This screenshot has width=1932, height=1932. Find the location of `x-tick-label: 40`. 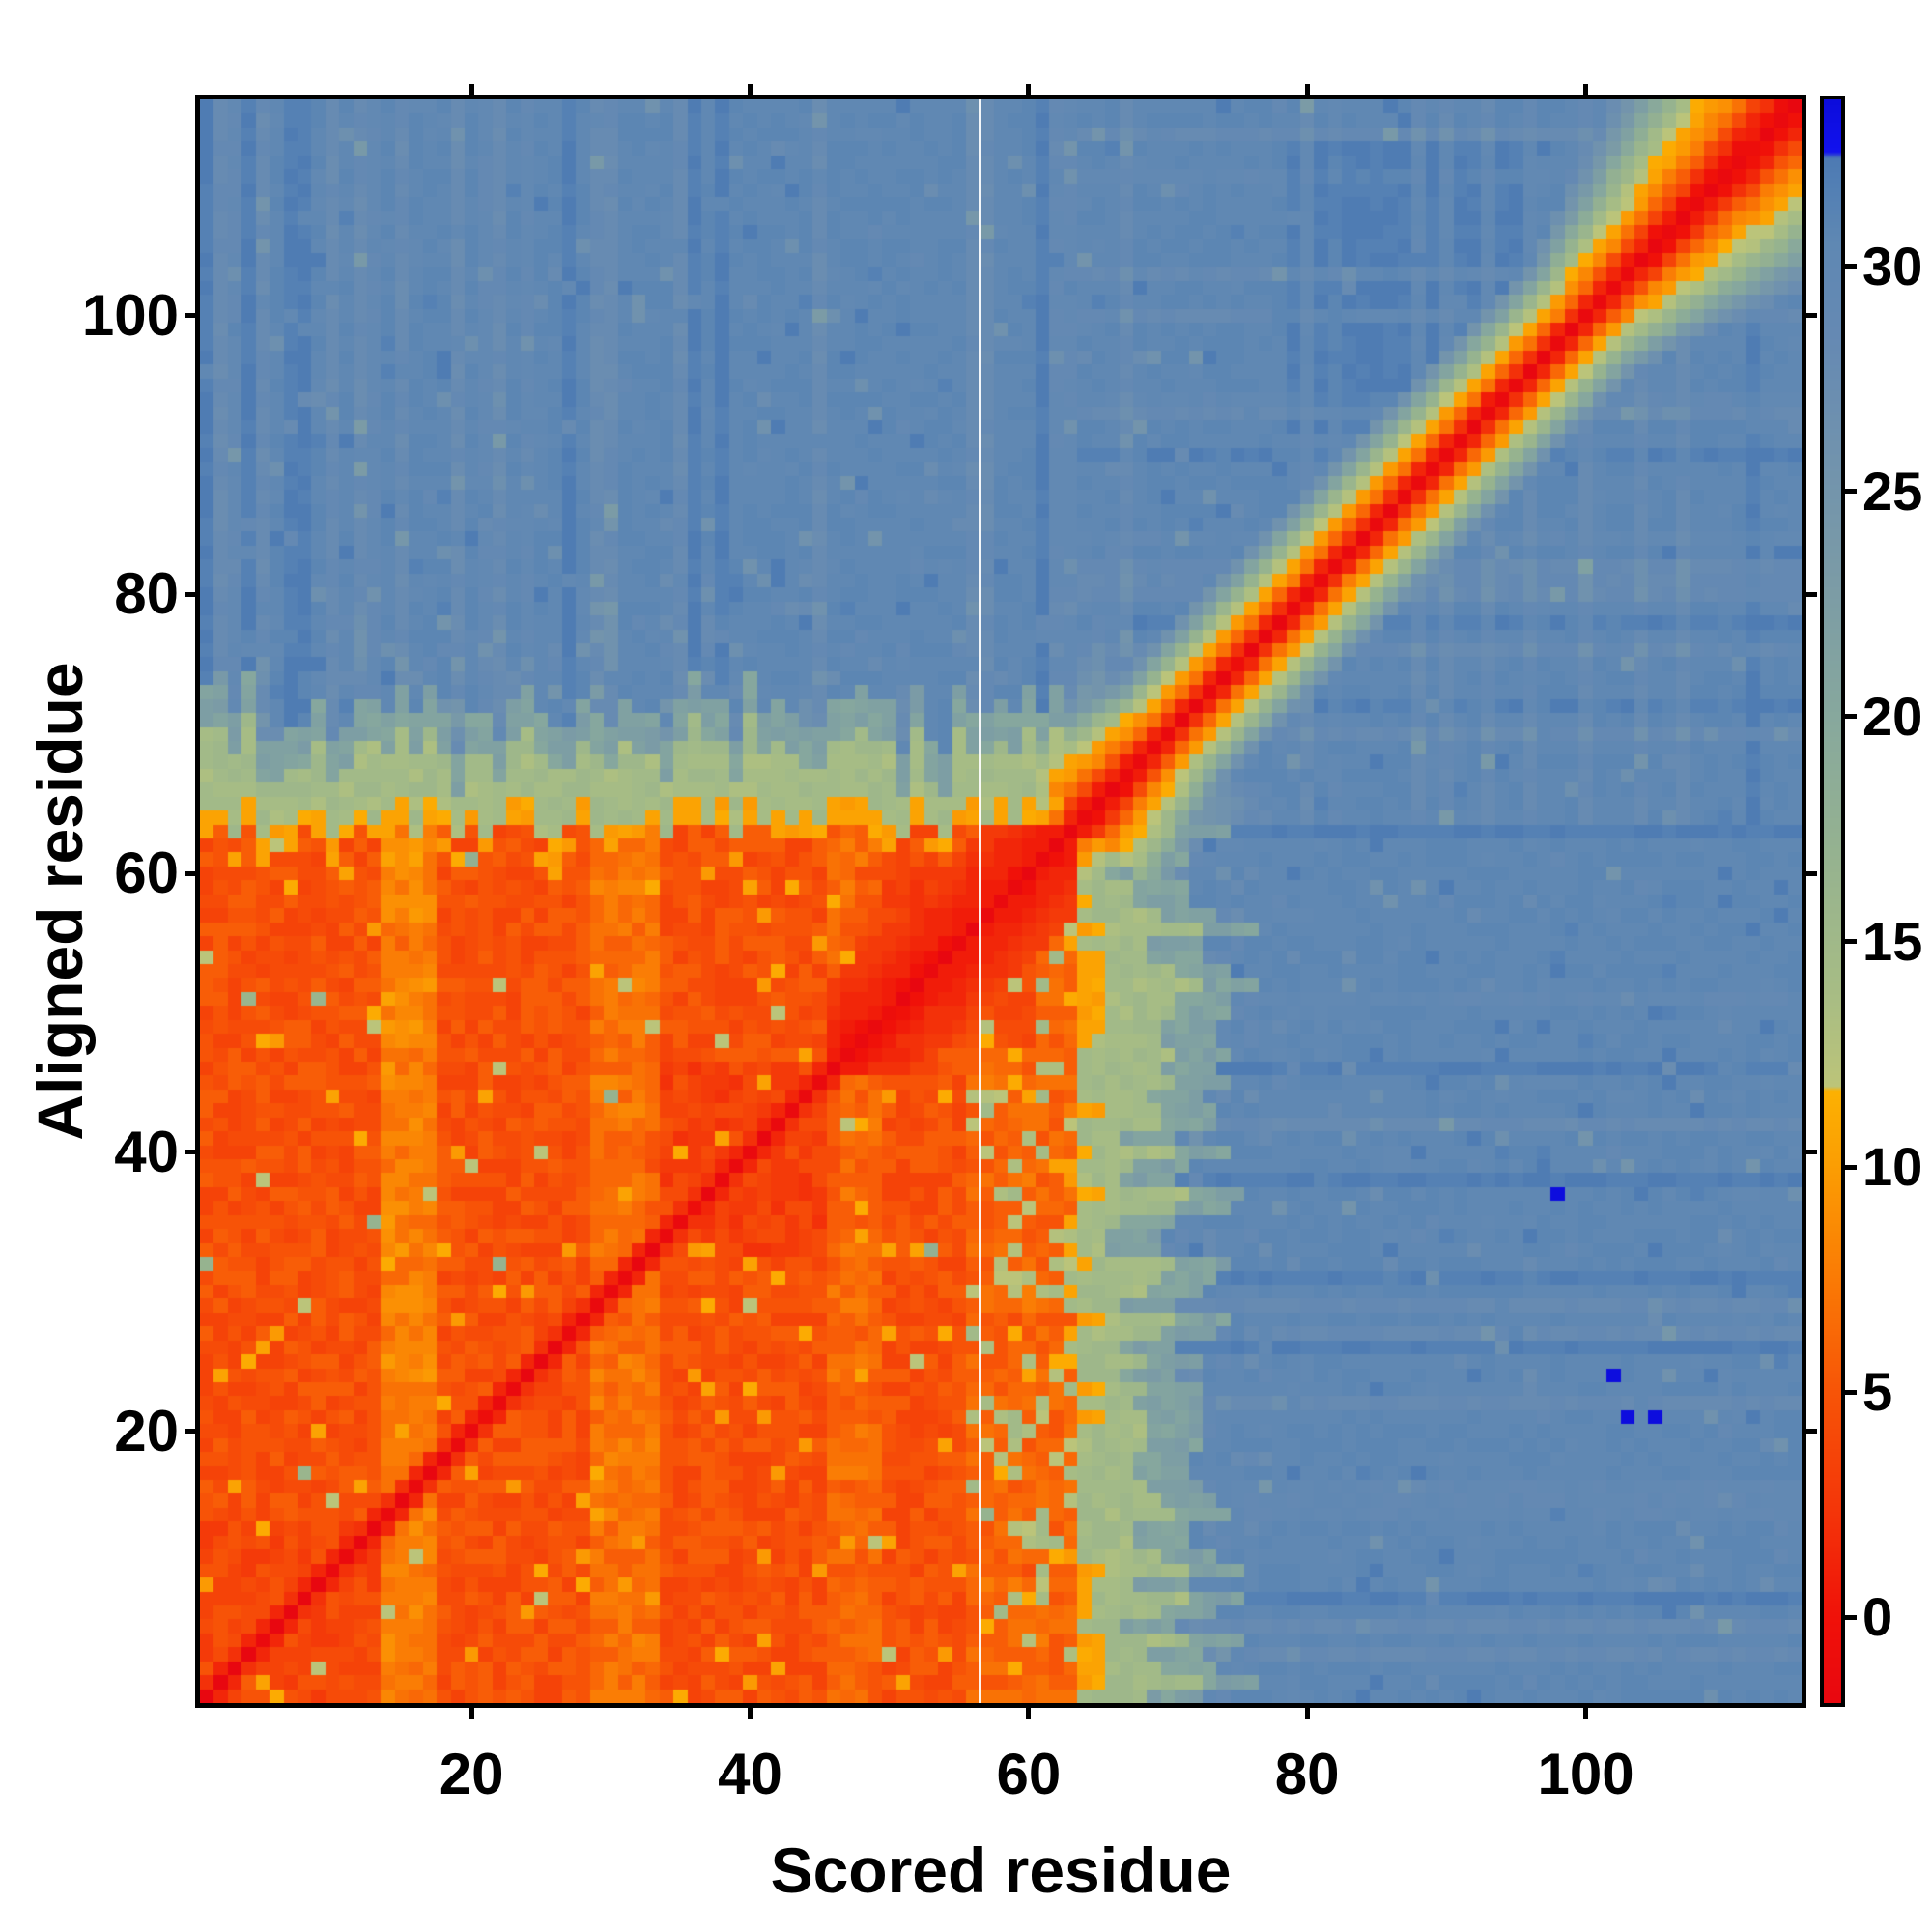

x-tick-label: 40 is located at coordinates (750, 1774).